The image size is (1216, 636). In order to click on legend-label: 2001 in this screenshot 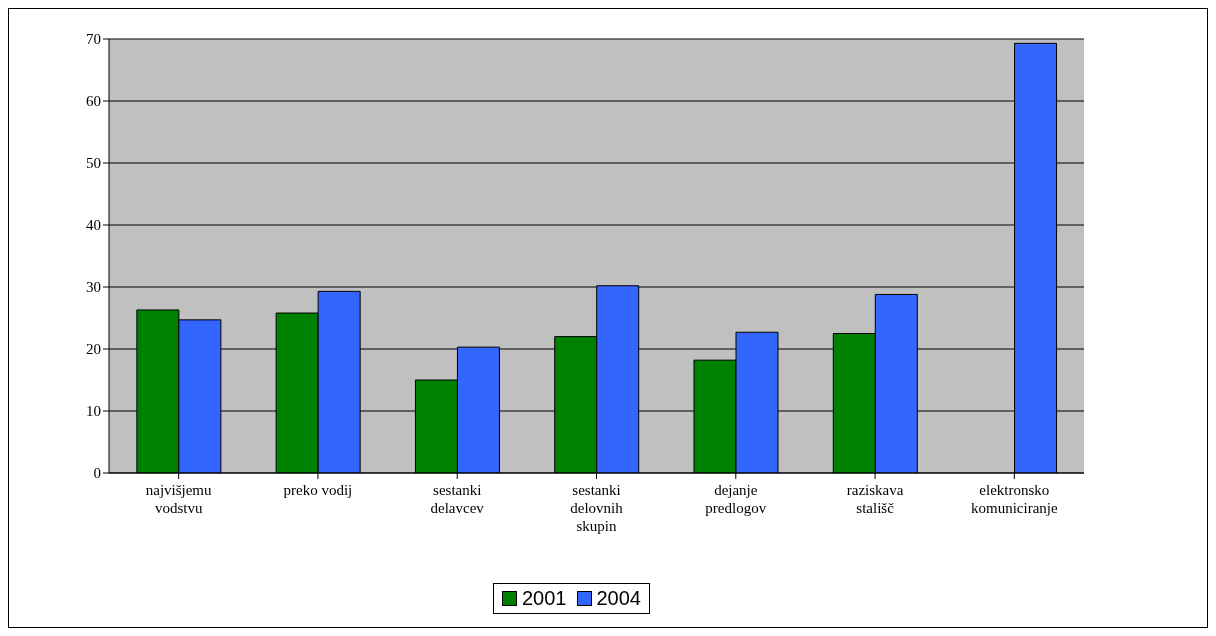, I will do `click(544, 598)`.